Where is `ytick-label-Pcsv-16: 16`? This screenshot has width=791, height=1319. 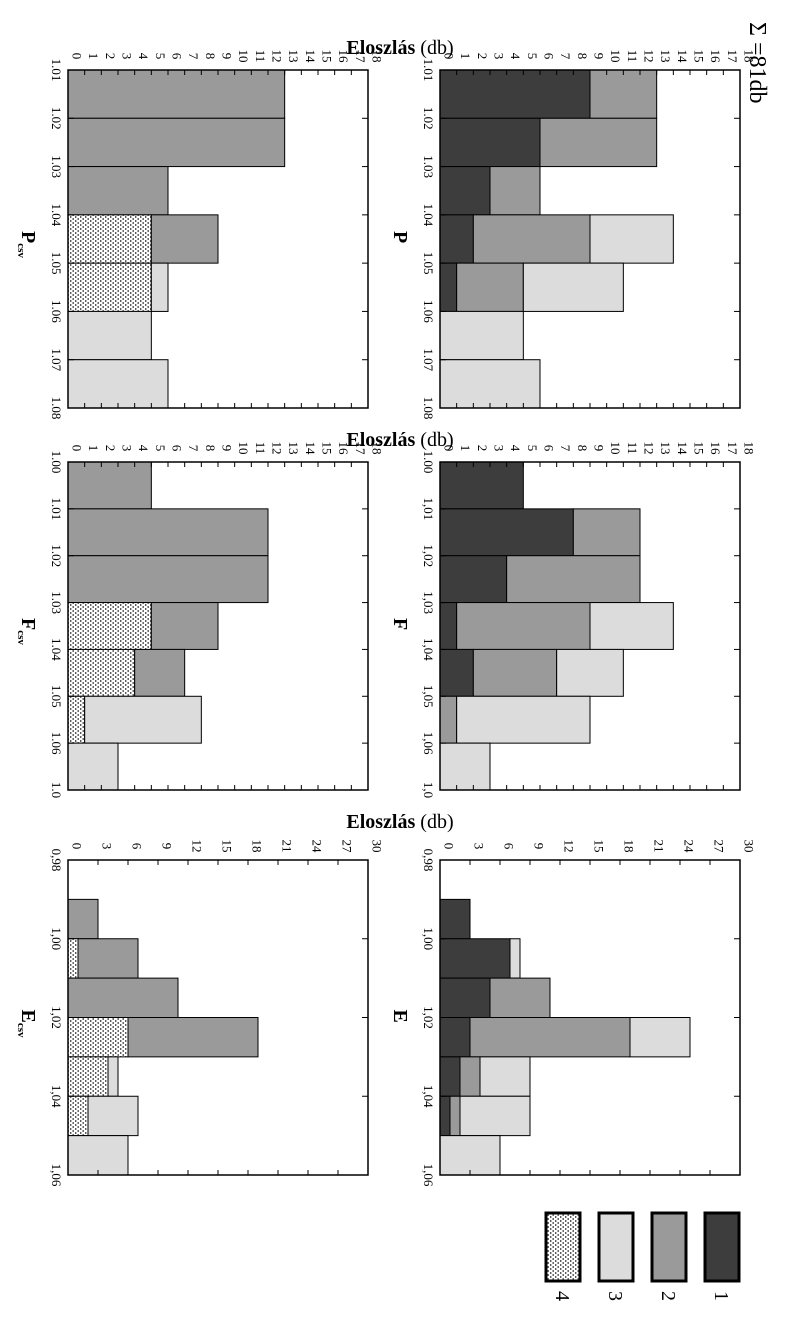 ytick-label-Pcsv-16: 16 is located at coordinates (343, 57).